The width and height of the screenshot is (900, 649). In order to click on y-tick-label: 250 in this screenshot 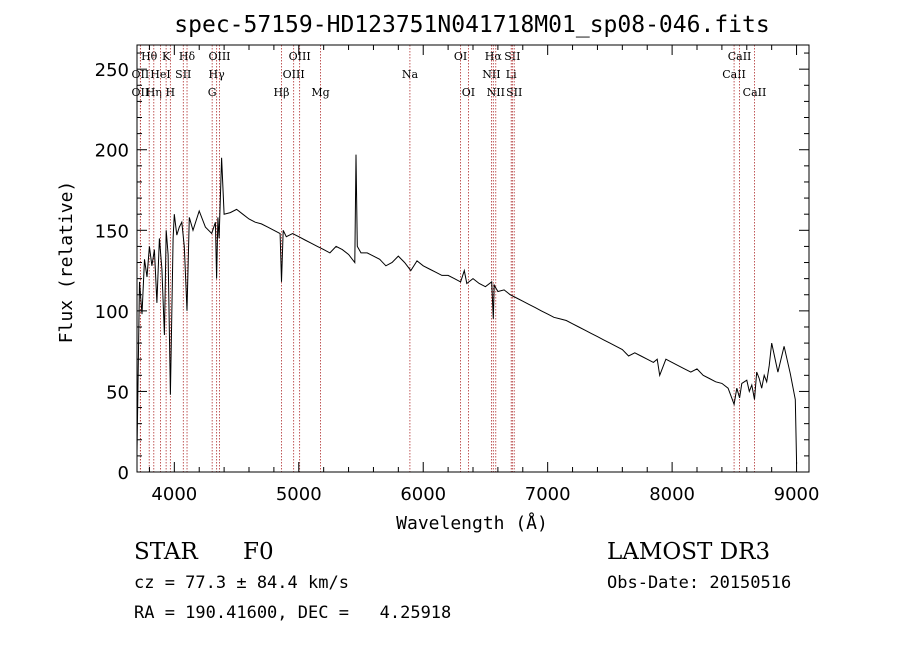, I will do `click(112, 70)`.